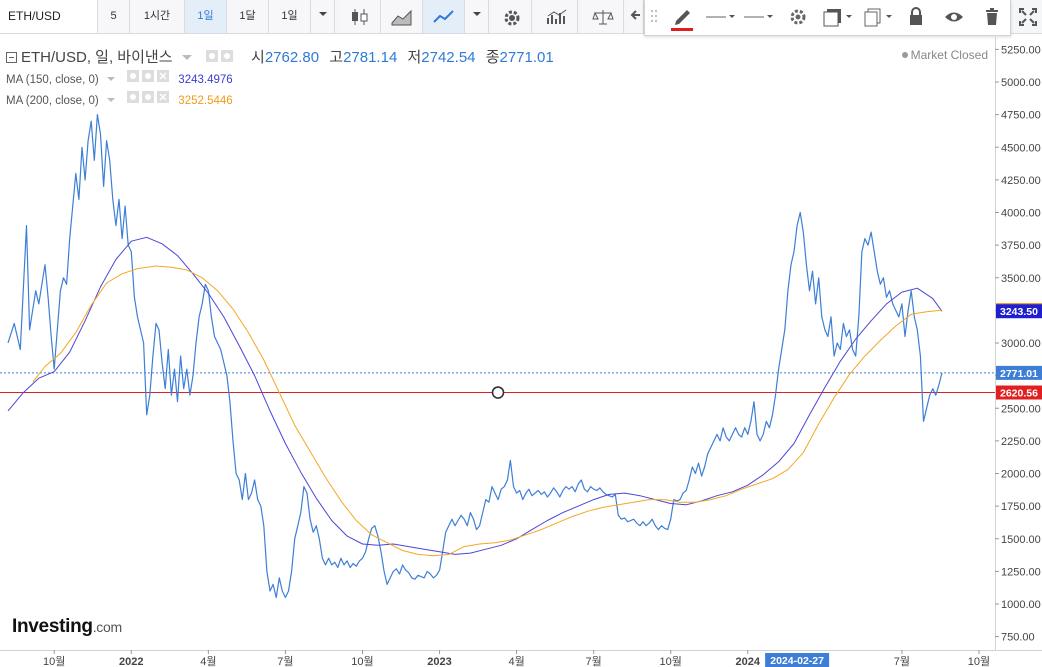 Image resolution: width=1042 pixels, height=667 pixels. I want to click on back-button, so click(636, 16).